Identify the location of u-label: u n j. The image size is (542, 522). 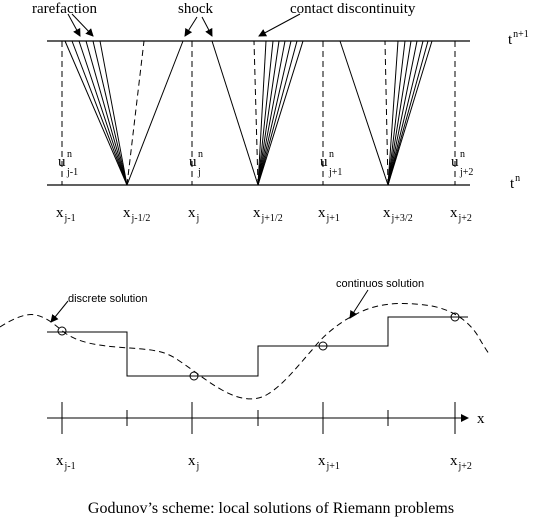
(196, 163).